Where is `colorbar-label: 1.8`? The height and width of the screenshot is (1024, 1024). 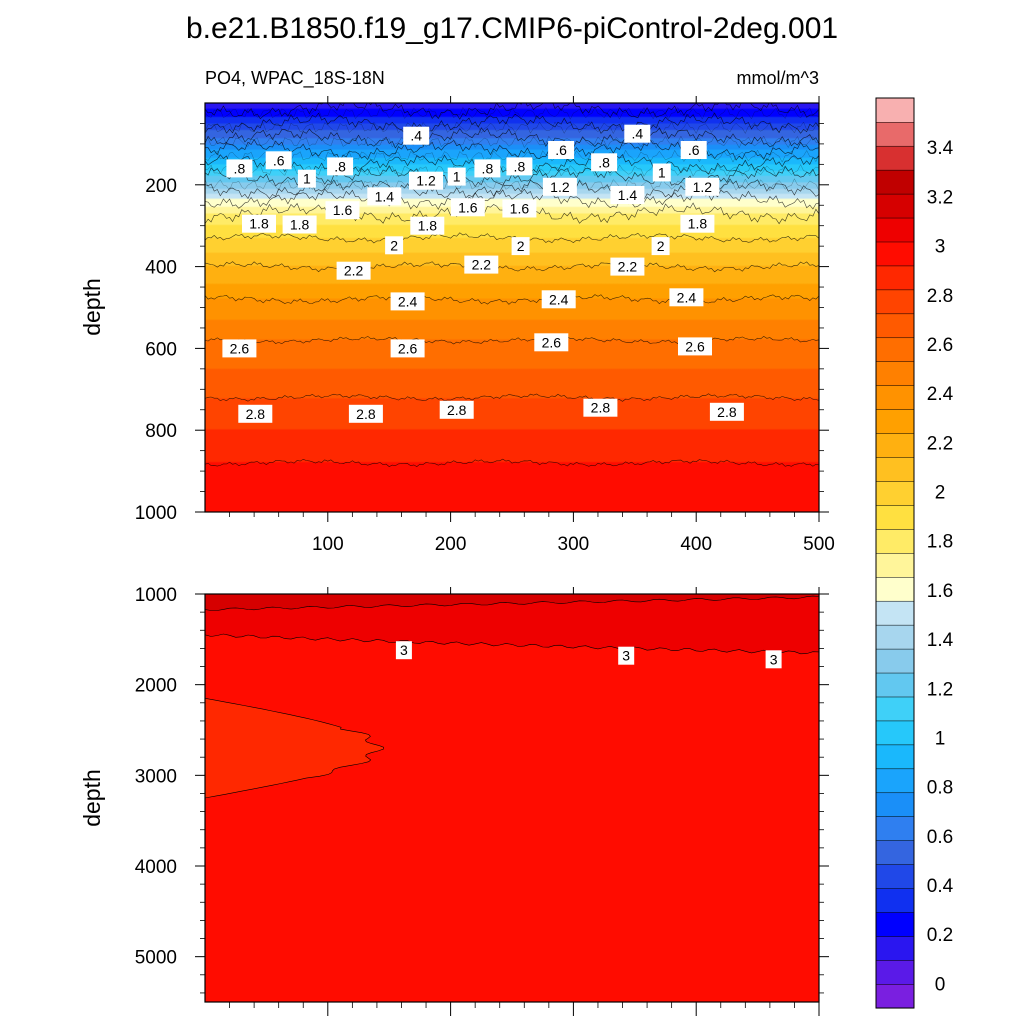 colorbar-label: 1.8 is located at coordinates (940, 542).